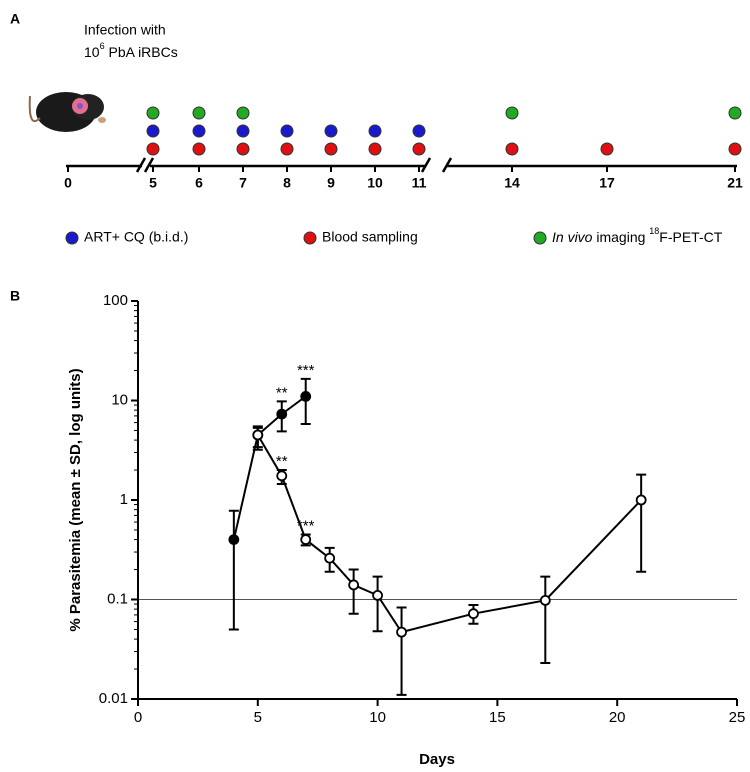 The width and height of the screenshot is (750, 772). Describe the element at coordinates (437, 759) in the screenshot. I see `x-axis-title: Days` at that location.